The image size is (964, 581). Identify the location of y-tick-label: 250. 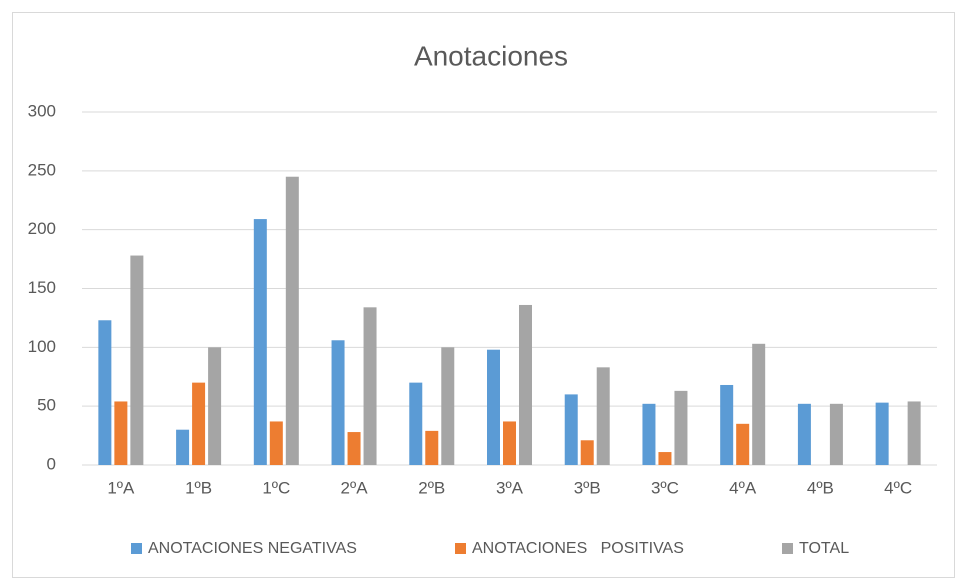
(42, 169).